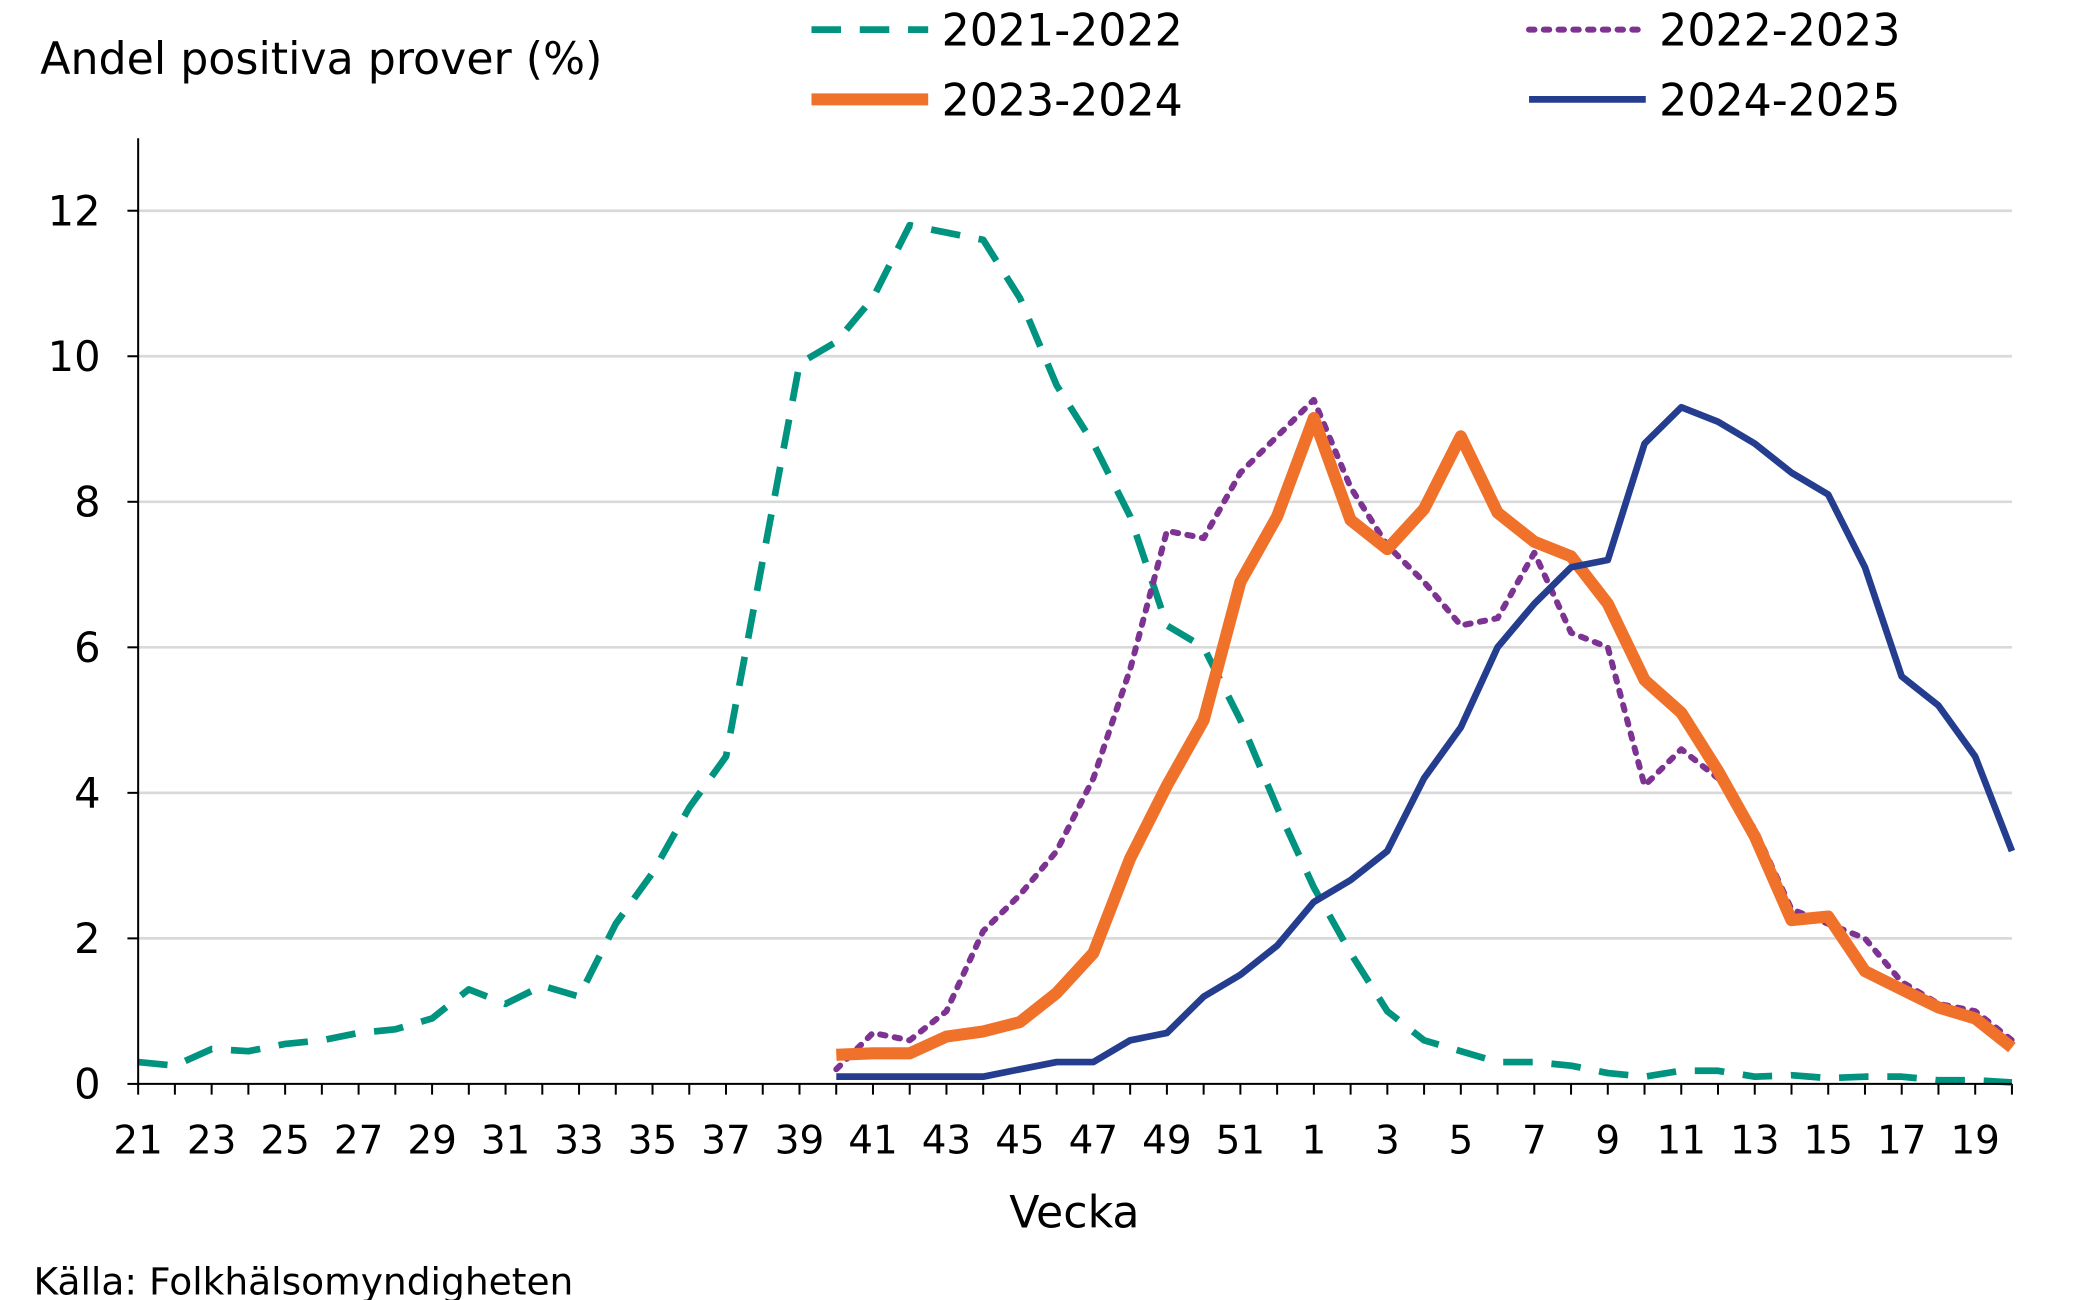  What do you see at coordinates (1534, 1141) in the screenshot?
I see `x-tick-label: 7` at bounding box center [1534, 1141].